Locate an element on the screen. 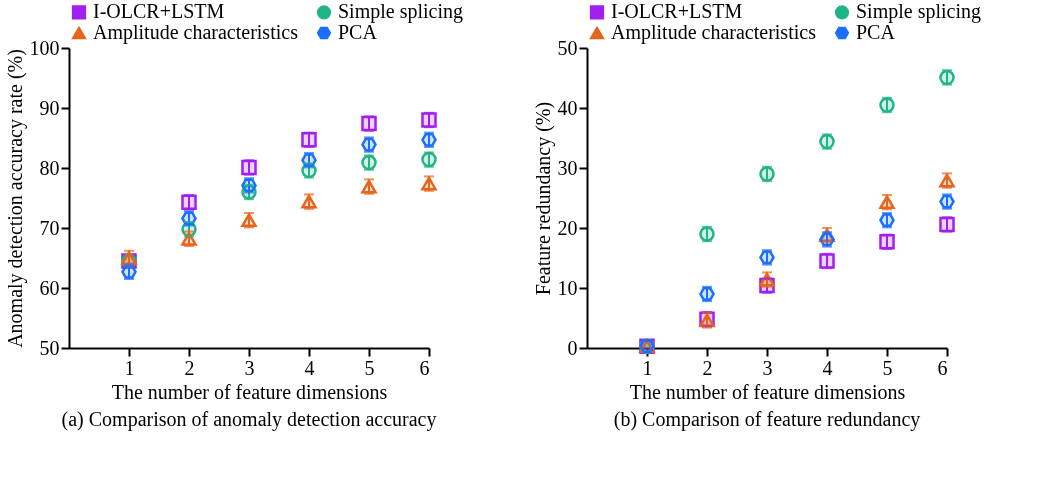  y-tick-label: 10 is located at coordinates (567, 287).